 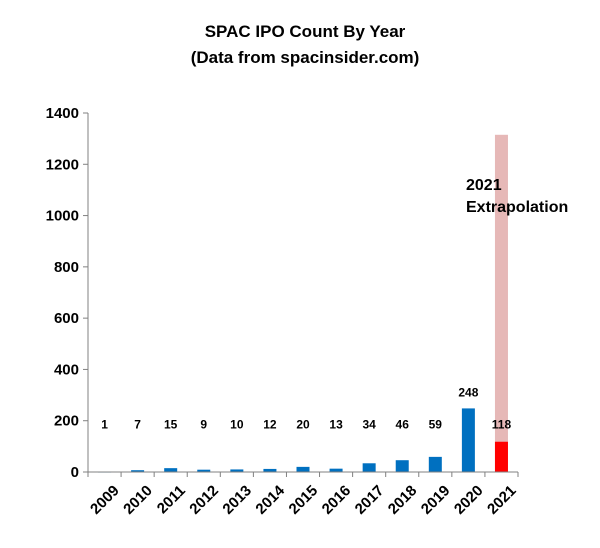 What do you see at coordinates (270, 470) in the screenshot?
I see `bar-2014` at bounding box center [270, 470].